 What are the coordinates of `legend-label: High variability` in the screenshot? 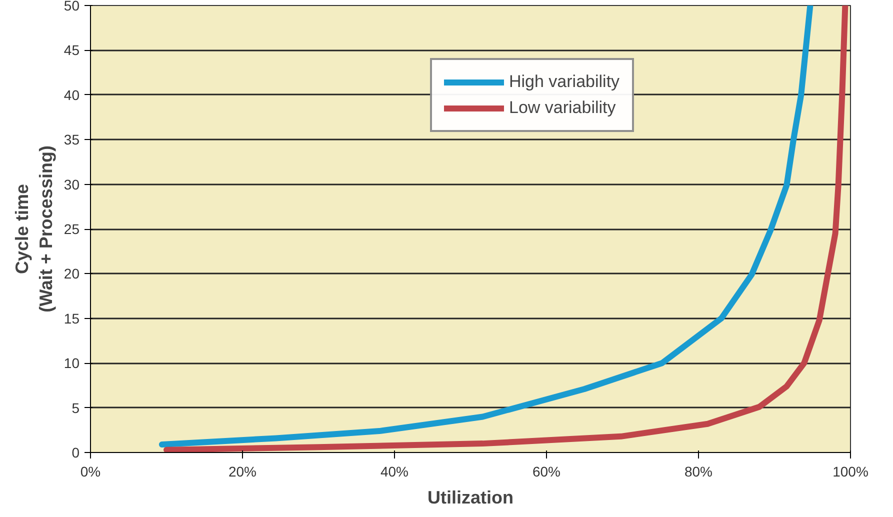 It's located at (564, 82).